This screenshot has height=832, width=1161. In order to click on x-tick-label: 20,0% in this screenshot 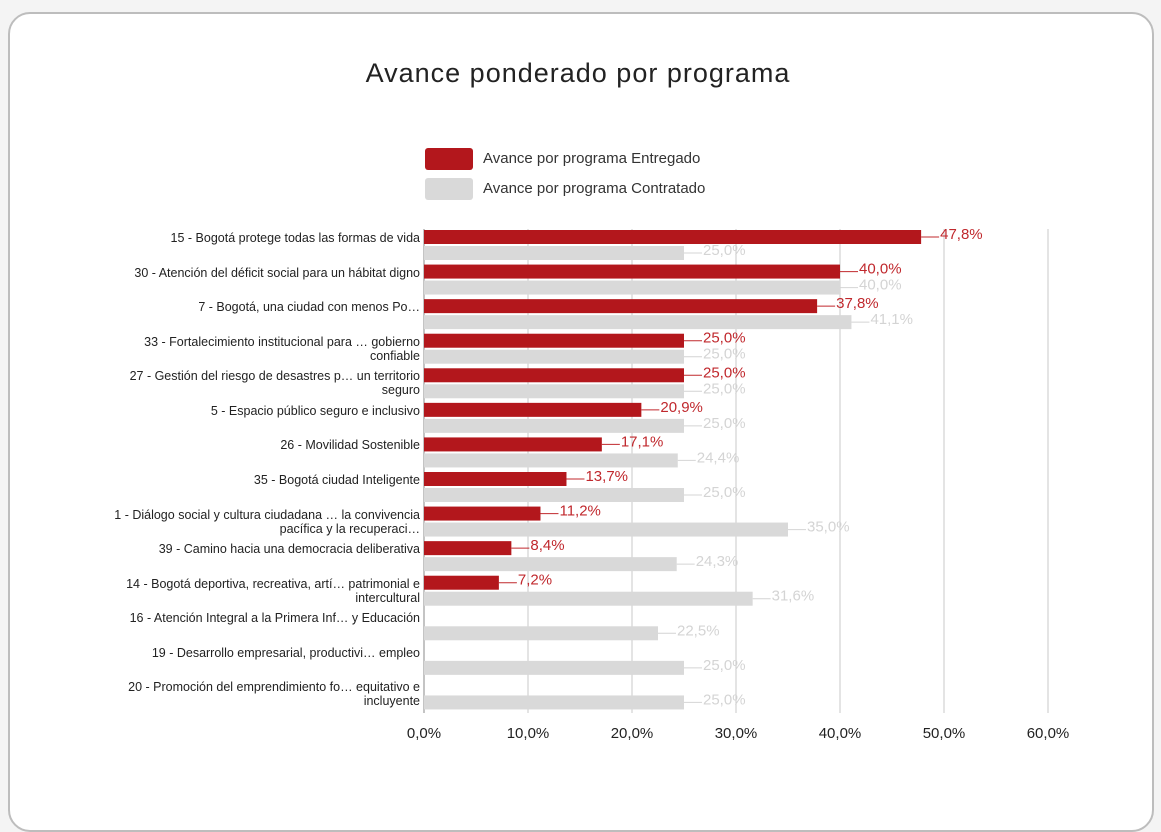, I will do `click(632, 733)`.